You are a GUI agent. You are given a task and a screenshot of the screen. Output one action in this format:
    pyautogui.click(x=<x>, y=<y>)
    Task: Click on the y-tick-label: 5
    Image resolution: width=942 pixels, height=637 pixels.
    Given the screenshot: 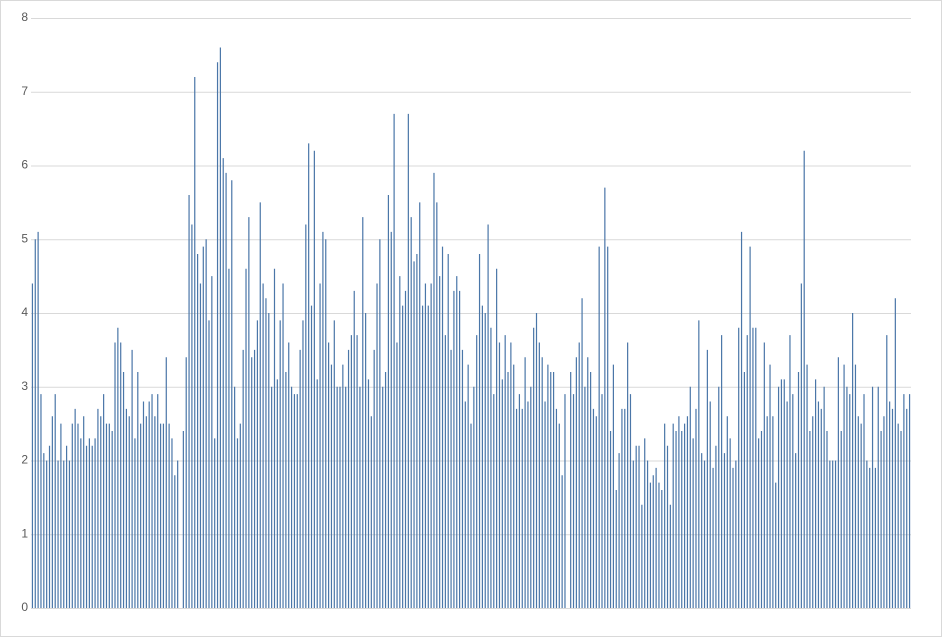 What is the action you would take?
    pyautogui.click(x=24, y=238)
    